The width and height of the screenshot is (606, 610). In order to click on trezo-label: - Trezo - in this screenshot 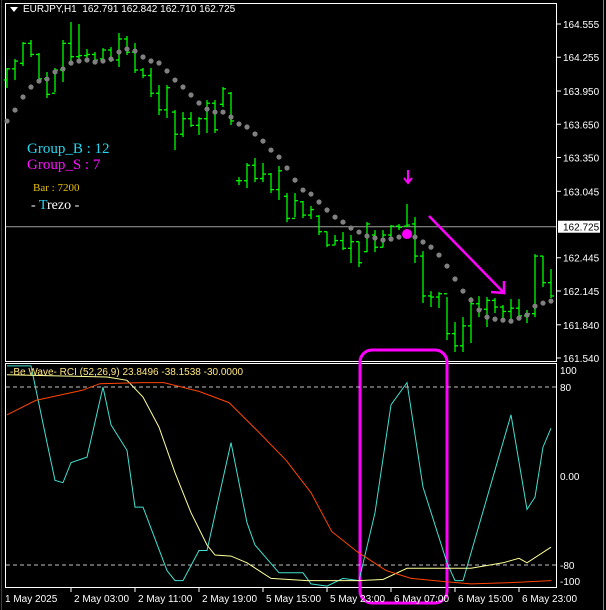, I will do `click(55, 206)`.